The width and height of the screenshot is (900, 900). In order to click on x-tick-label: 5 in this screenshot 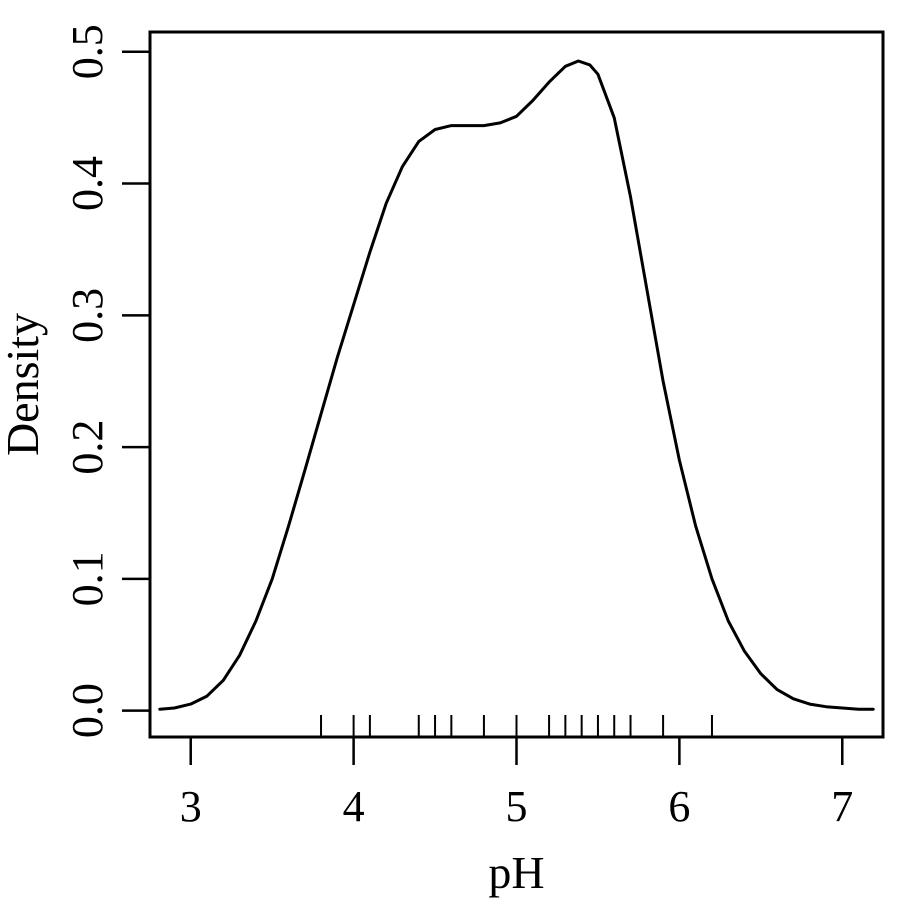, I will do `click(517, 806)`.